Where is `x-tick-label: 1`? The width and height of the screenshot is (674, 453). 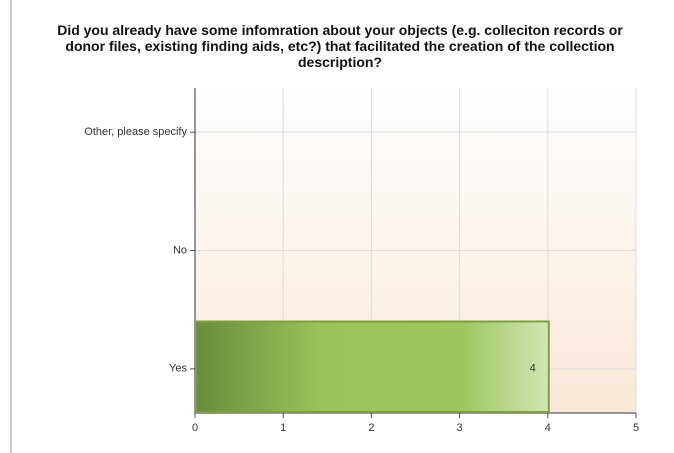
x-tick-label: 1 is located at coordinates (283, 428).